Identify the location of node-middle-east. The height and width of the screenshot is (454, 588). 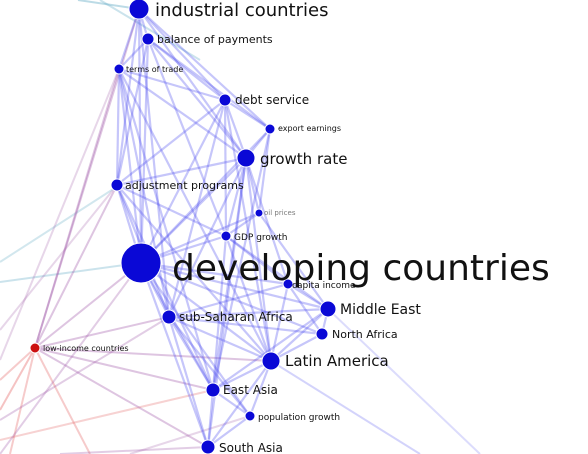
(328, 309).